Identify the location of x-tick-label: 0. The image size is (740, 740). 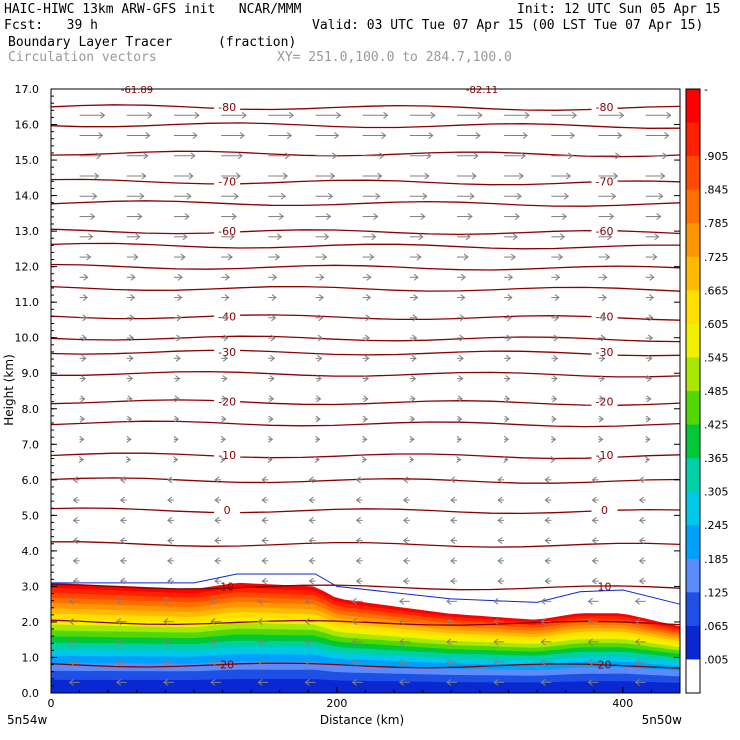
(51, 703).